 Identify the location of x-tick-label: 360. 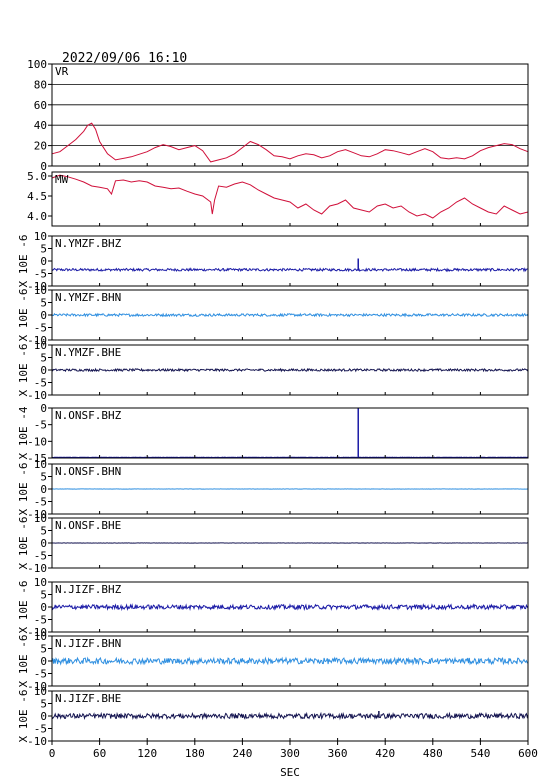
(338, 753).